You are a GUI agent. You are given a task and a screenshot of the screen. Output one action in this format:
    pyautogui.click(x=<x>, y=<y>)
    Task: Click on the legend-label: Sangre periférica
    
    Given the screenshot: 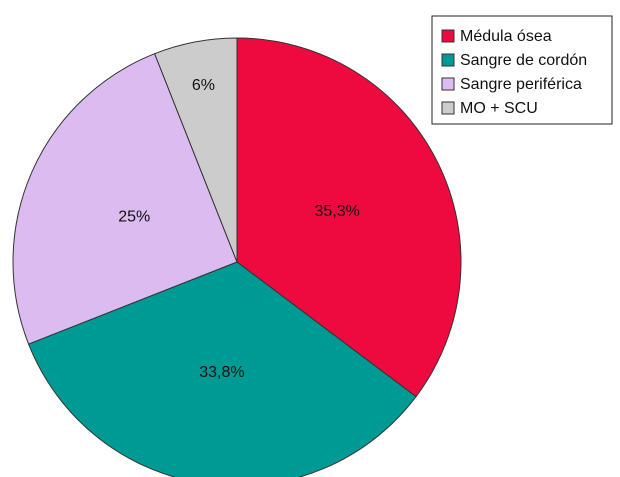 What is the action you would take?
    pyautogui.click(x=521, y=84)
    